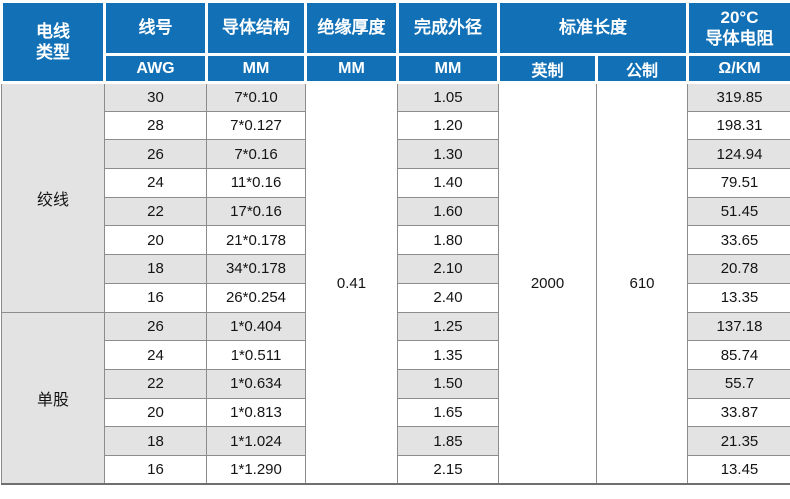 The width and height of the screenshot is (790, 499). What do you see at coordinates (351, 28) in the screenshot?
I see `header-insulation: 绝缘厚度` at bounding box center [351, 28].